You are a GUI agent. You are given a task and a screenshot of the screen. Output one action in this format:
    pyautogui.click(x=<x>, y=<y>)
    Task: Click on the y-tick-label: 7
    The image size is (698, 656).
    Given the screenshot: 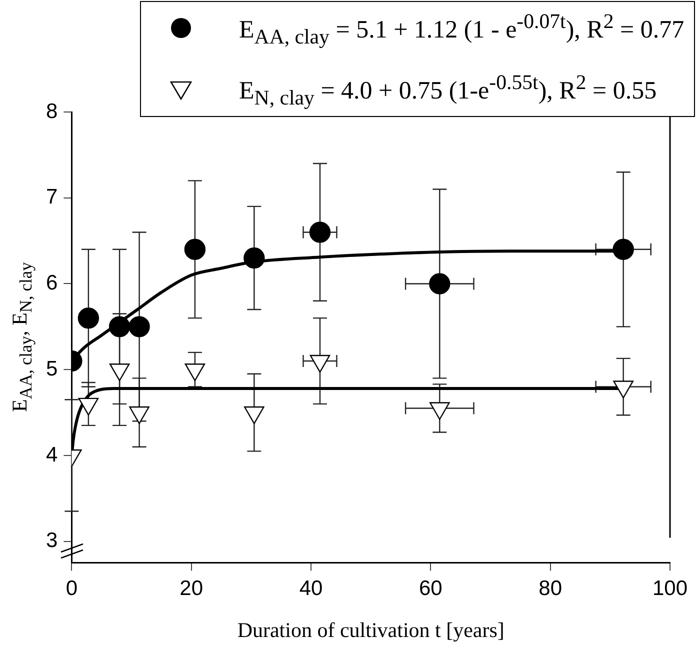 What is the action you would take?
    pyautogui.click(x=52, y=197)
    